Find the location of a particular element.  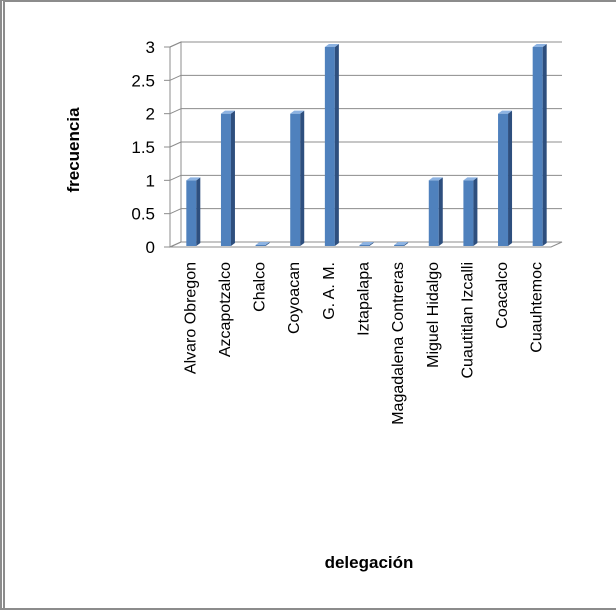

y-tick-label: 1.5 is located at coordinates (143, 147).